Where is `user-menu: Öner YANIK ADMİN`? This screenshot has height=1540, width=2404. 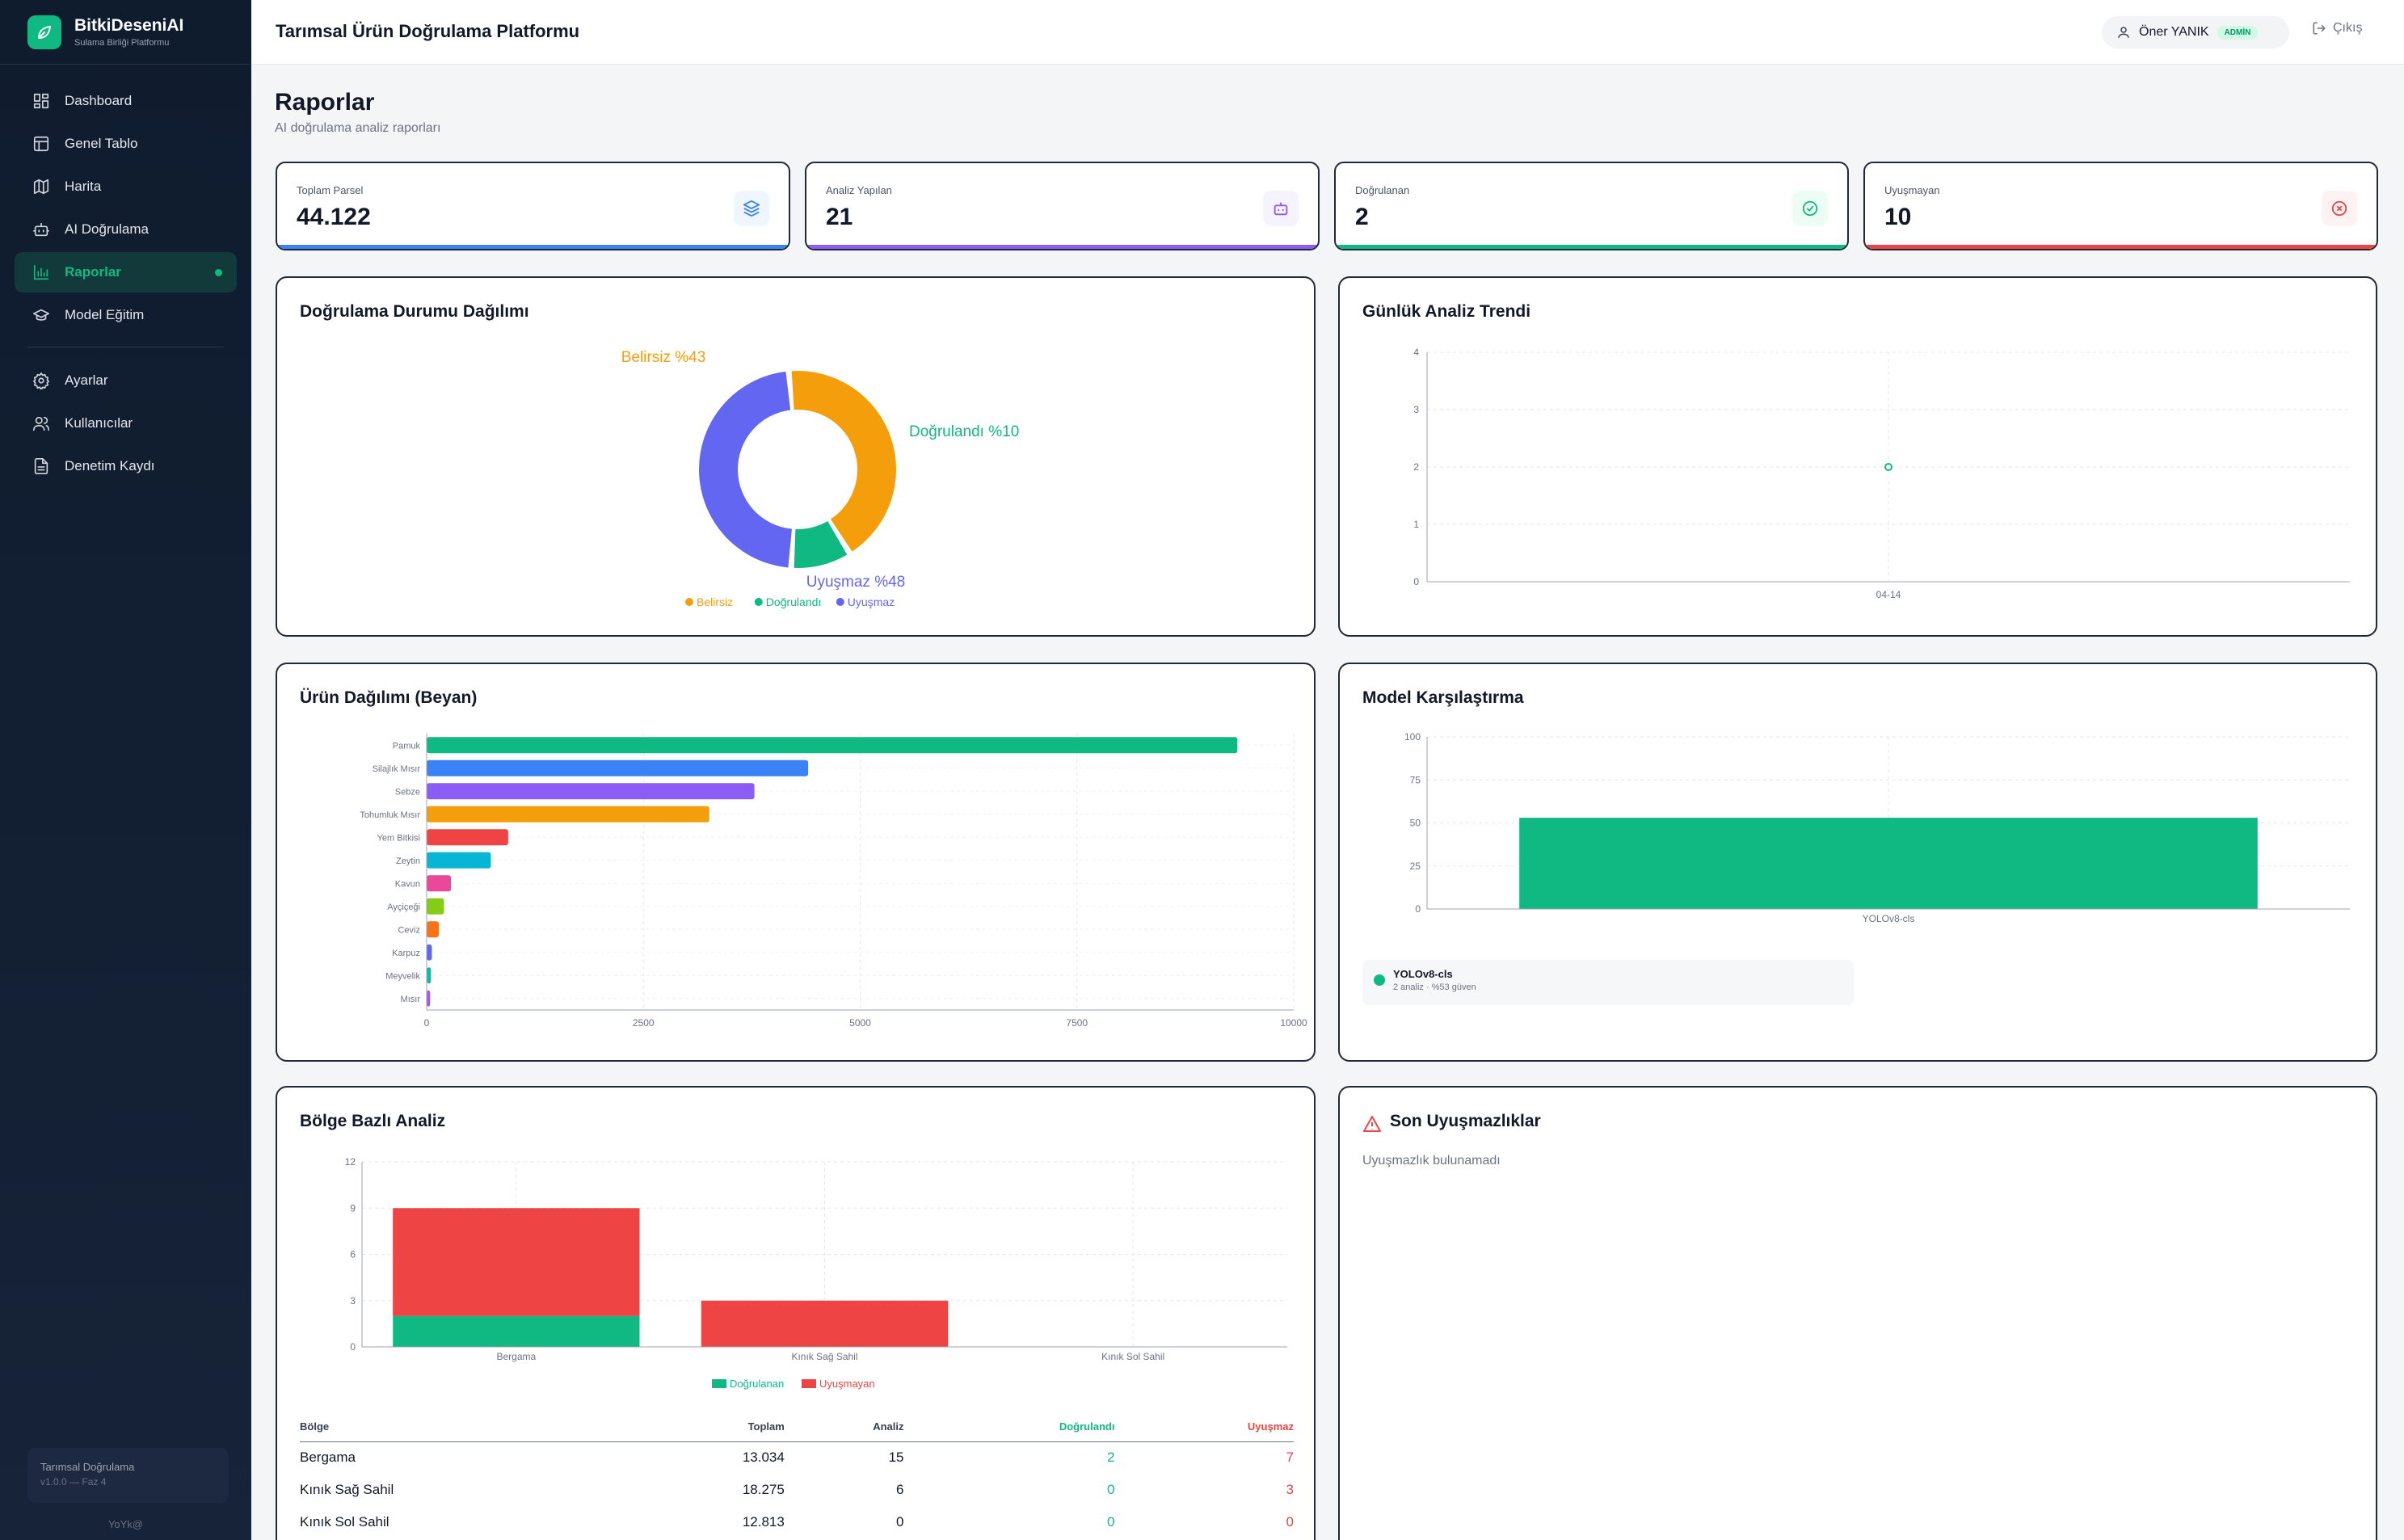 user-menu: Öner YANIK ADMİN is located at coordinates (2195, 32).